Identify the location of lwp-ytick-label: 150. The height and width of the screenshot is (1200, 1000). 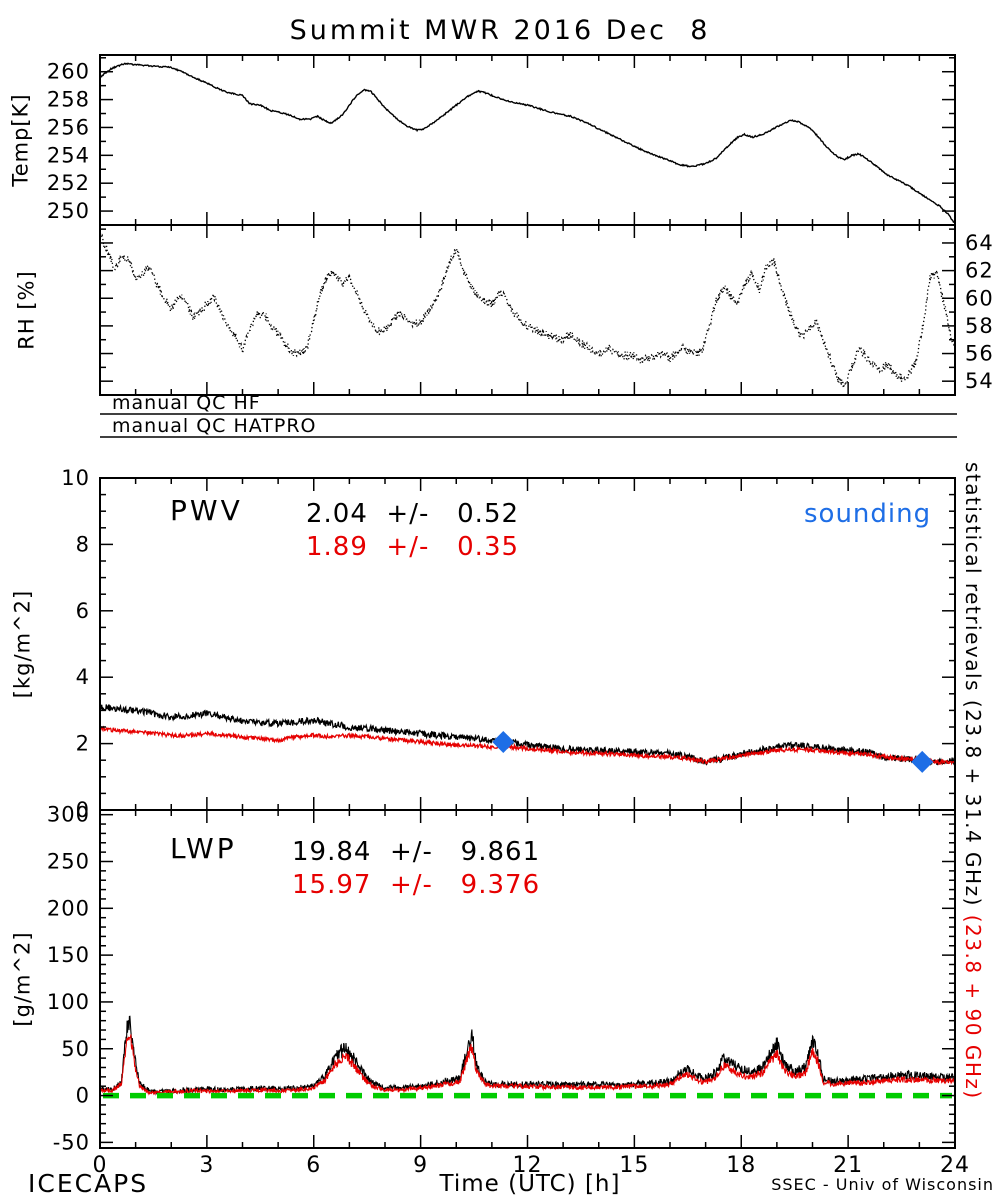
(68, 955).